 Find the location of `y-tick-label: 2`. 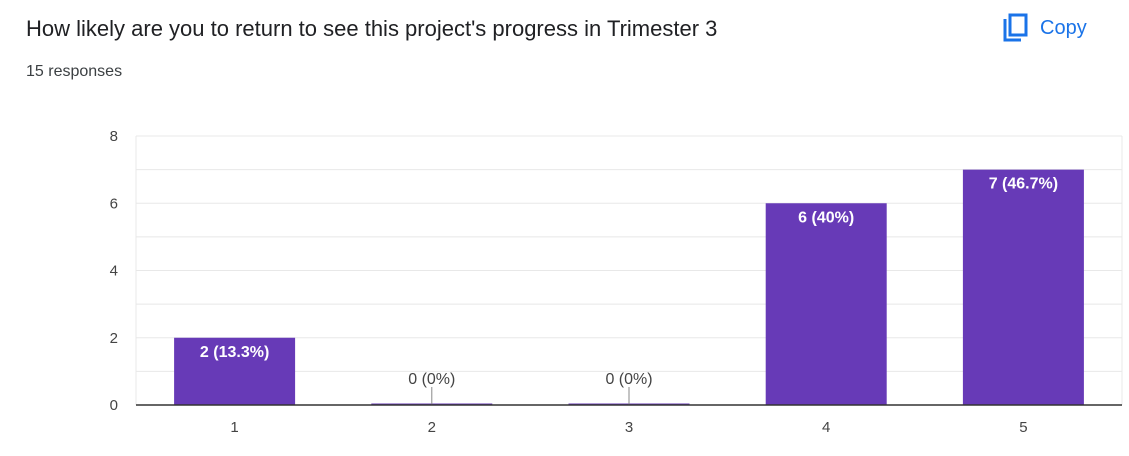

y-tick-label: 2 is located at coordinates (114, 338).